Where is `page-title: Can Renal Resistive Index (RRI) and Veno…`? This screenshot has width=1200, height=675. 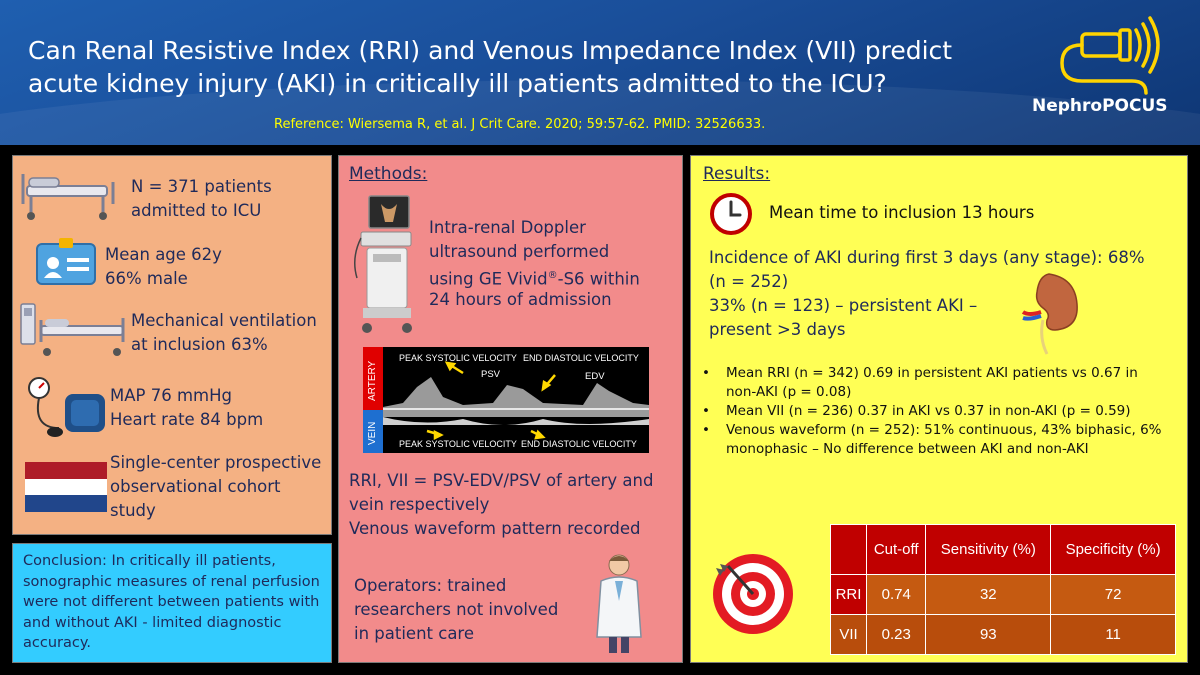
page-title: Can Renal Resistive Index (RRI) and Veno… is located at coordinates (490, 67).